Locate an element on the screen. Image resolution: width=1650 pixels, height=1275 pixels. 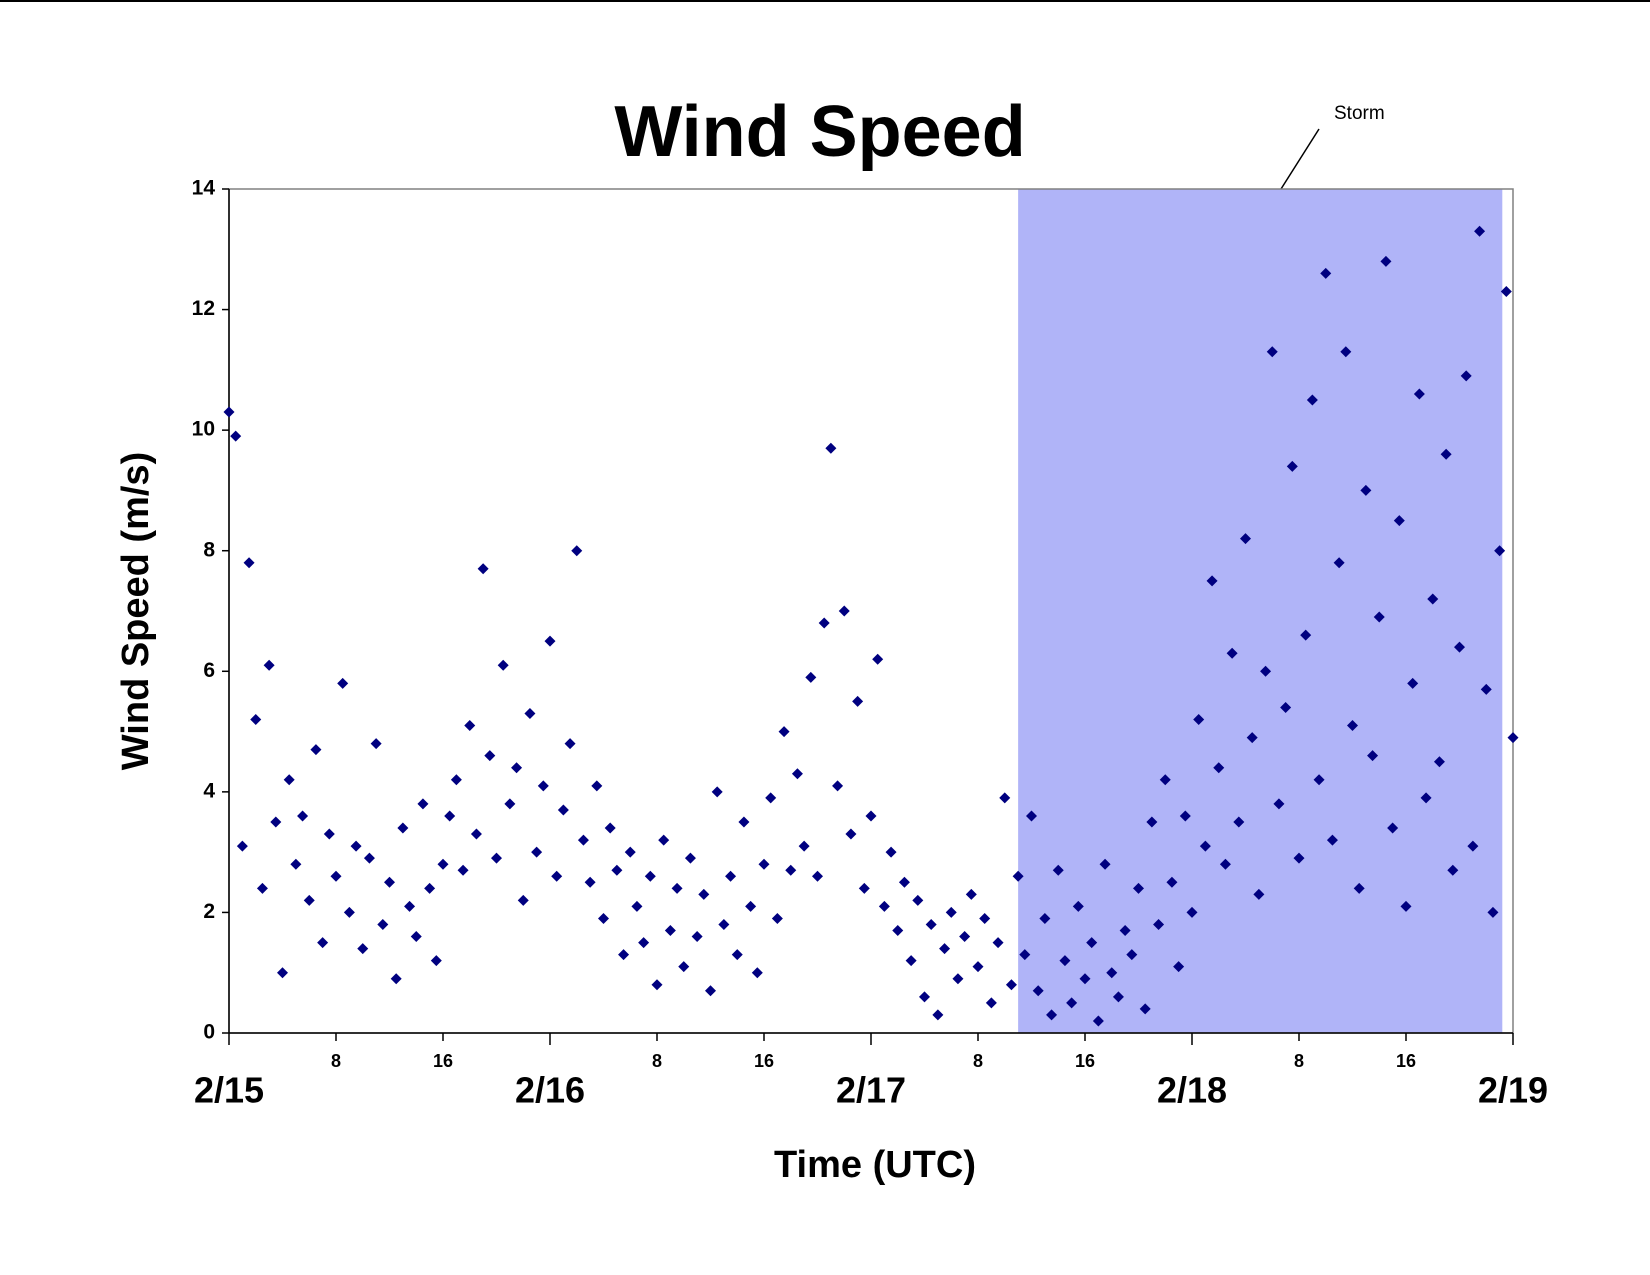
y-tick-label: 6 is located at coordinates (209, 670).